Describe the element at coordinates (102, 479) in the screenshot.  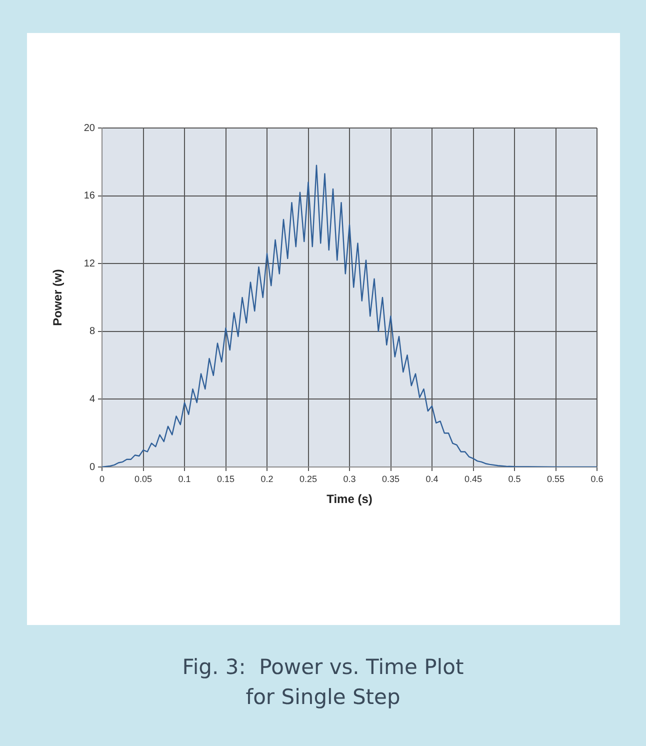
I see `x-tick-label: 0` at that location.